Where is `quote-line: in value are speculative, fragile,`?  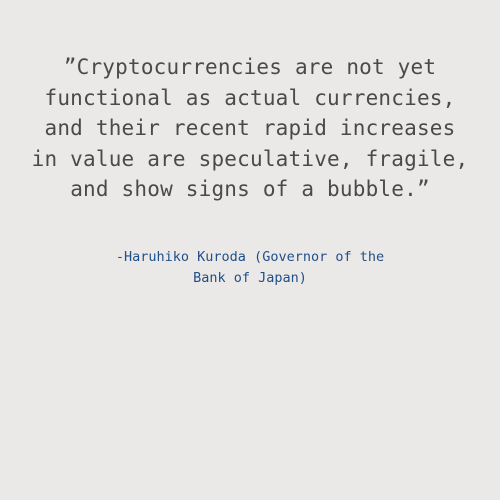
quote-line: in value are speculative, fragile, is located at coordinates (250, 158).